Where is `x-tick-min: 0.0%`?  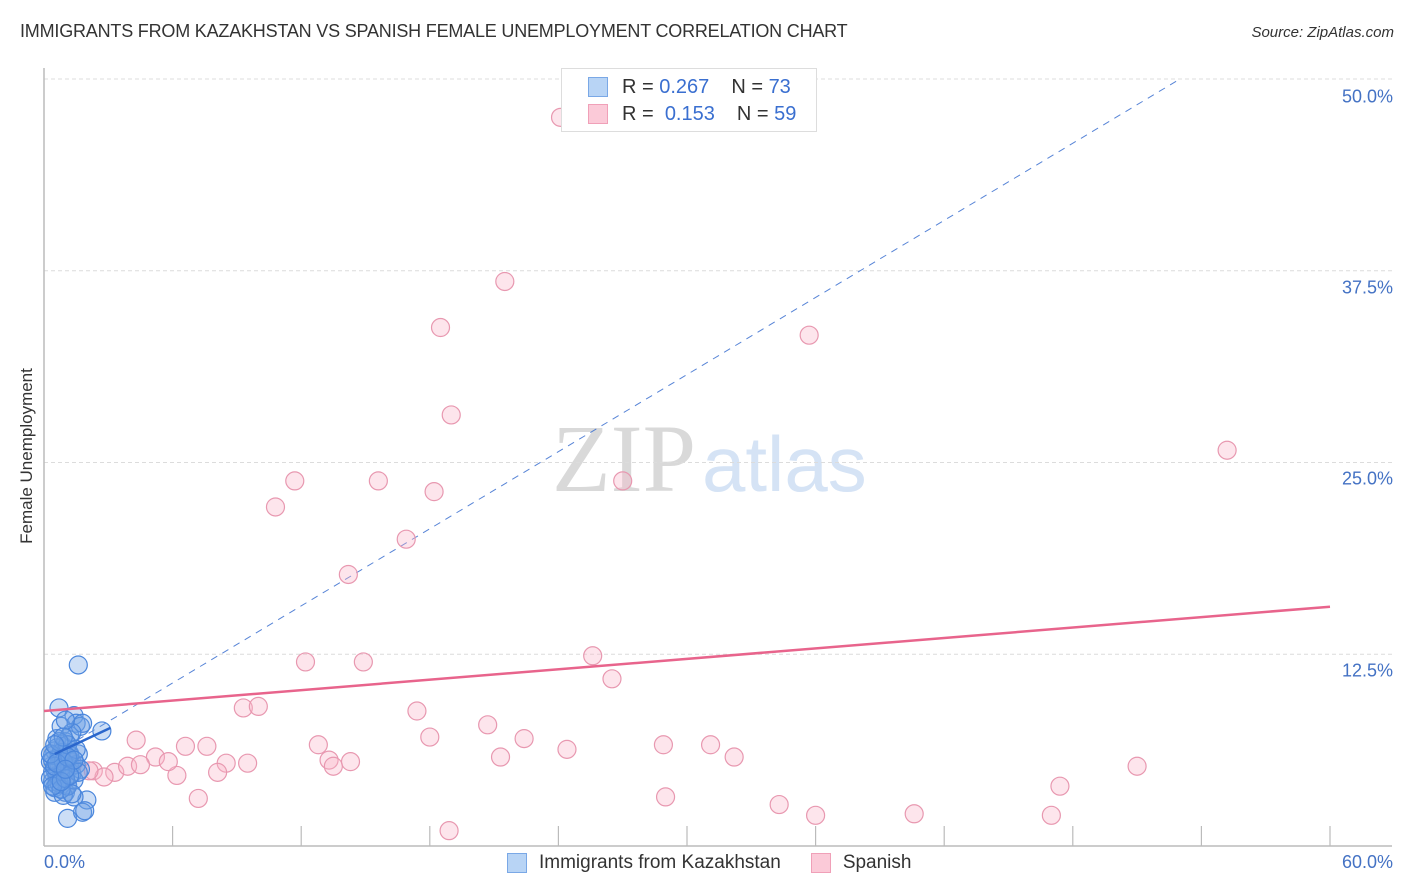
x-tick-min: 0.0% is located at coordinates (65, 862).